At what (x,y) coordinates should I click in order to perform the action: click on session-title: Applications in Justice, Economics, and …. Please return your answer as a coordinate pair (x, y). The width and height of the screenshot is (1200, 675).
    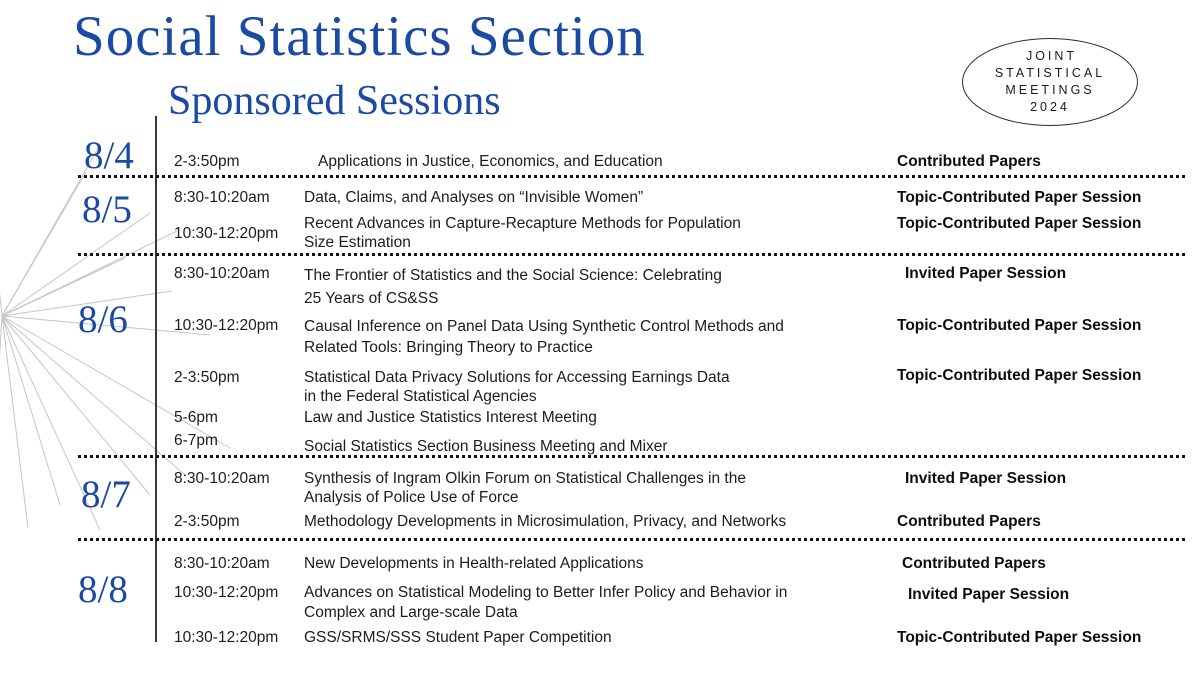
    Looking at the image, I should click on (490, 161).